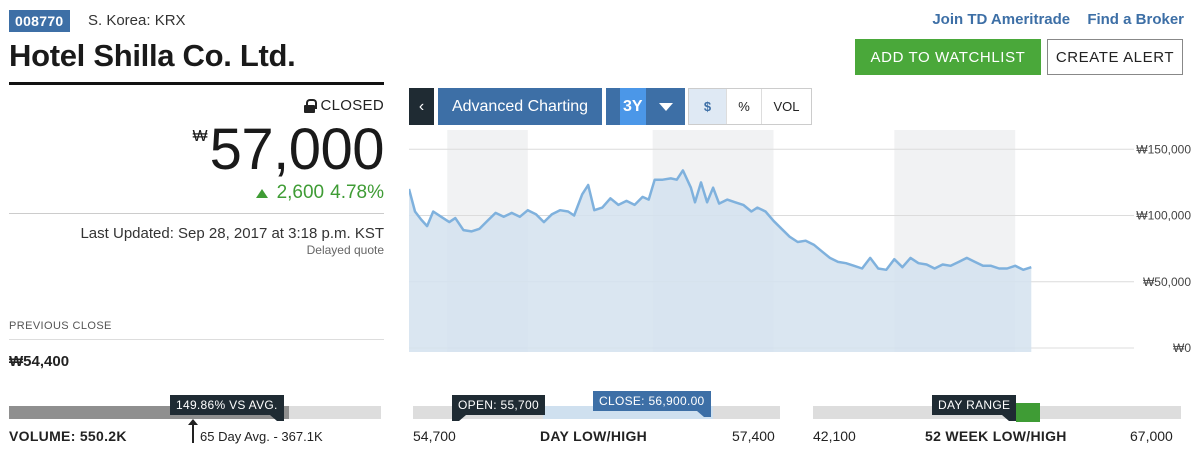 This screenshot has height=459, width=1193. What do you see at coordinates (261, 193) in the screenshot?
I see `up-arrow-icon` at bounding box center [261, 193].